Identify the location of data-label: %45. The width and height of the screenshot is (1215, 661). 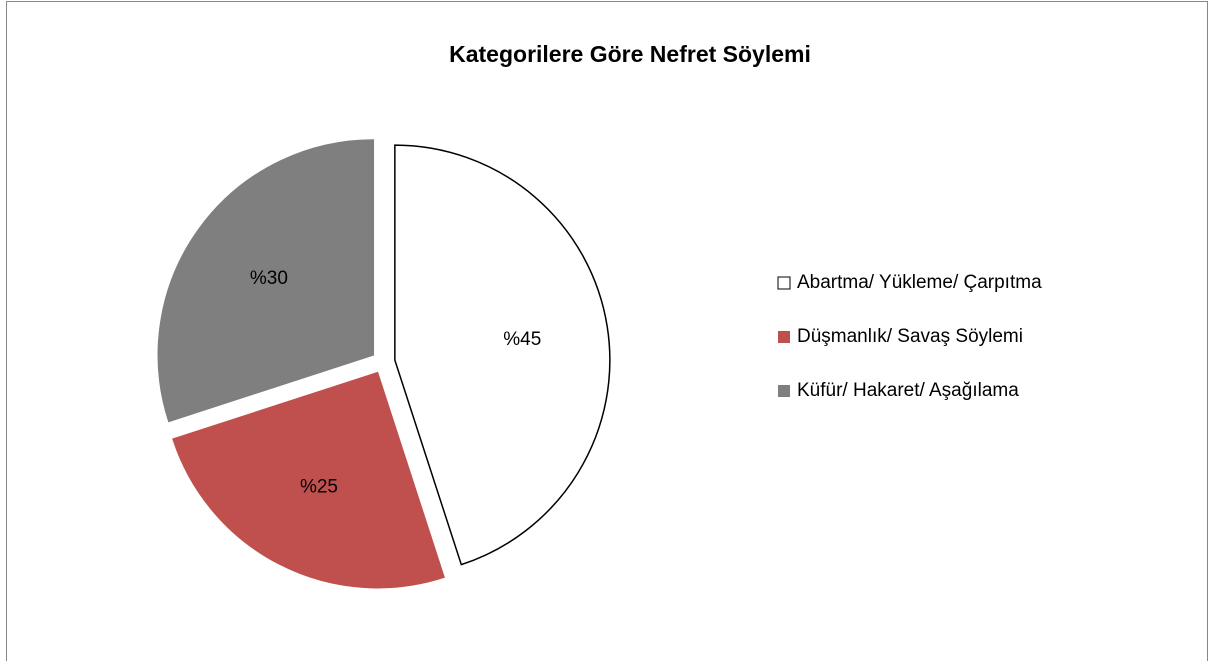
(522, 339).